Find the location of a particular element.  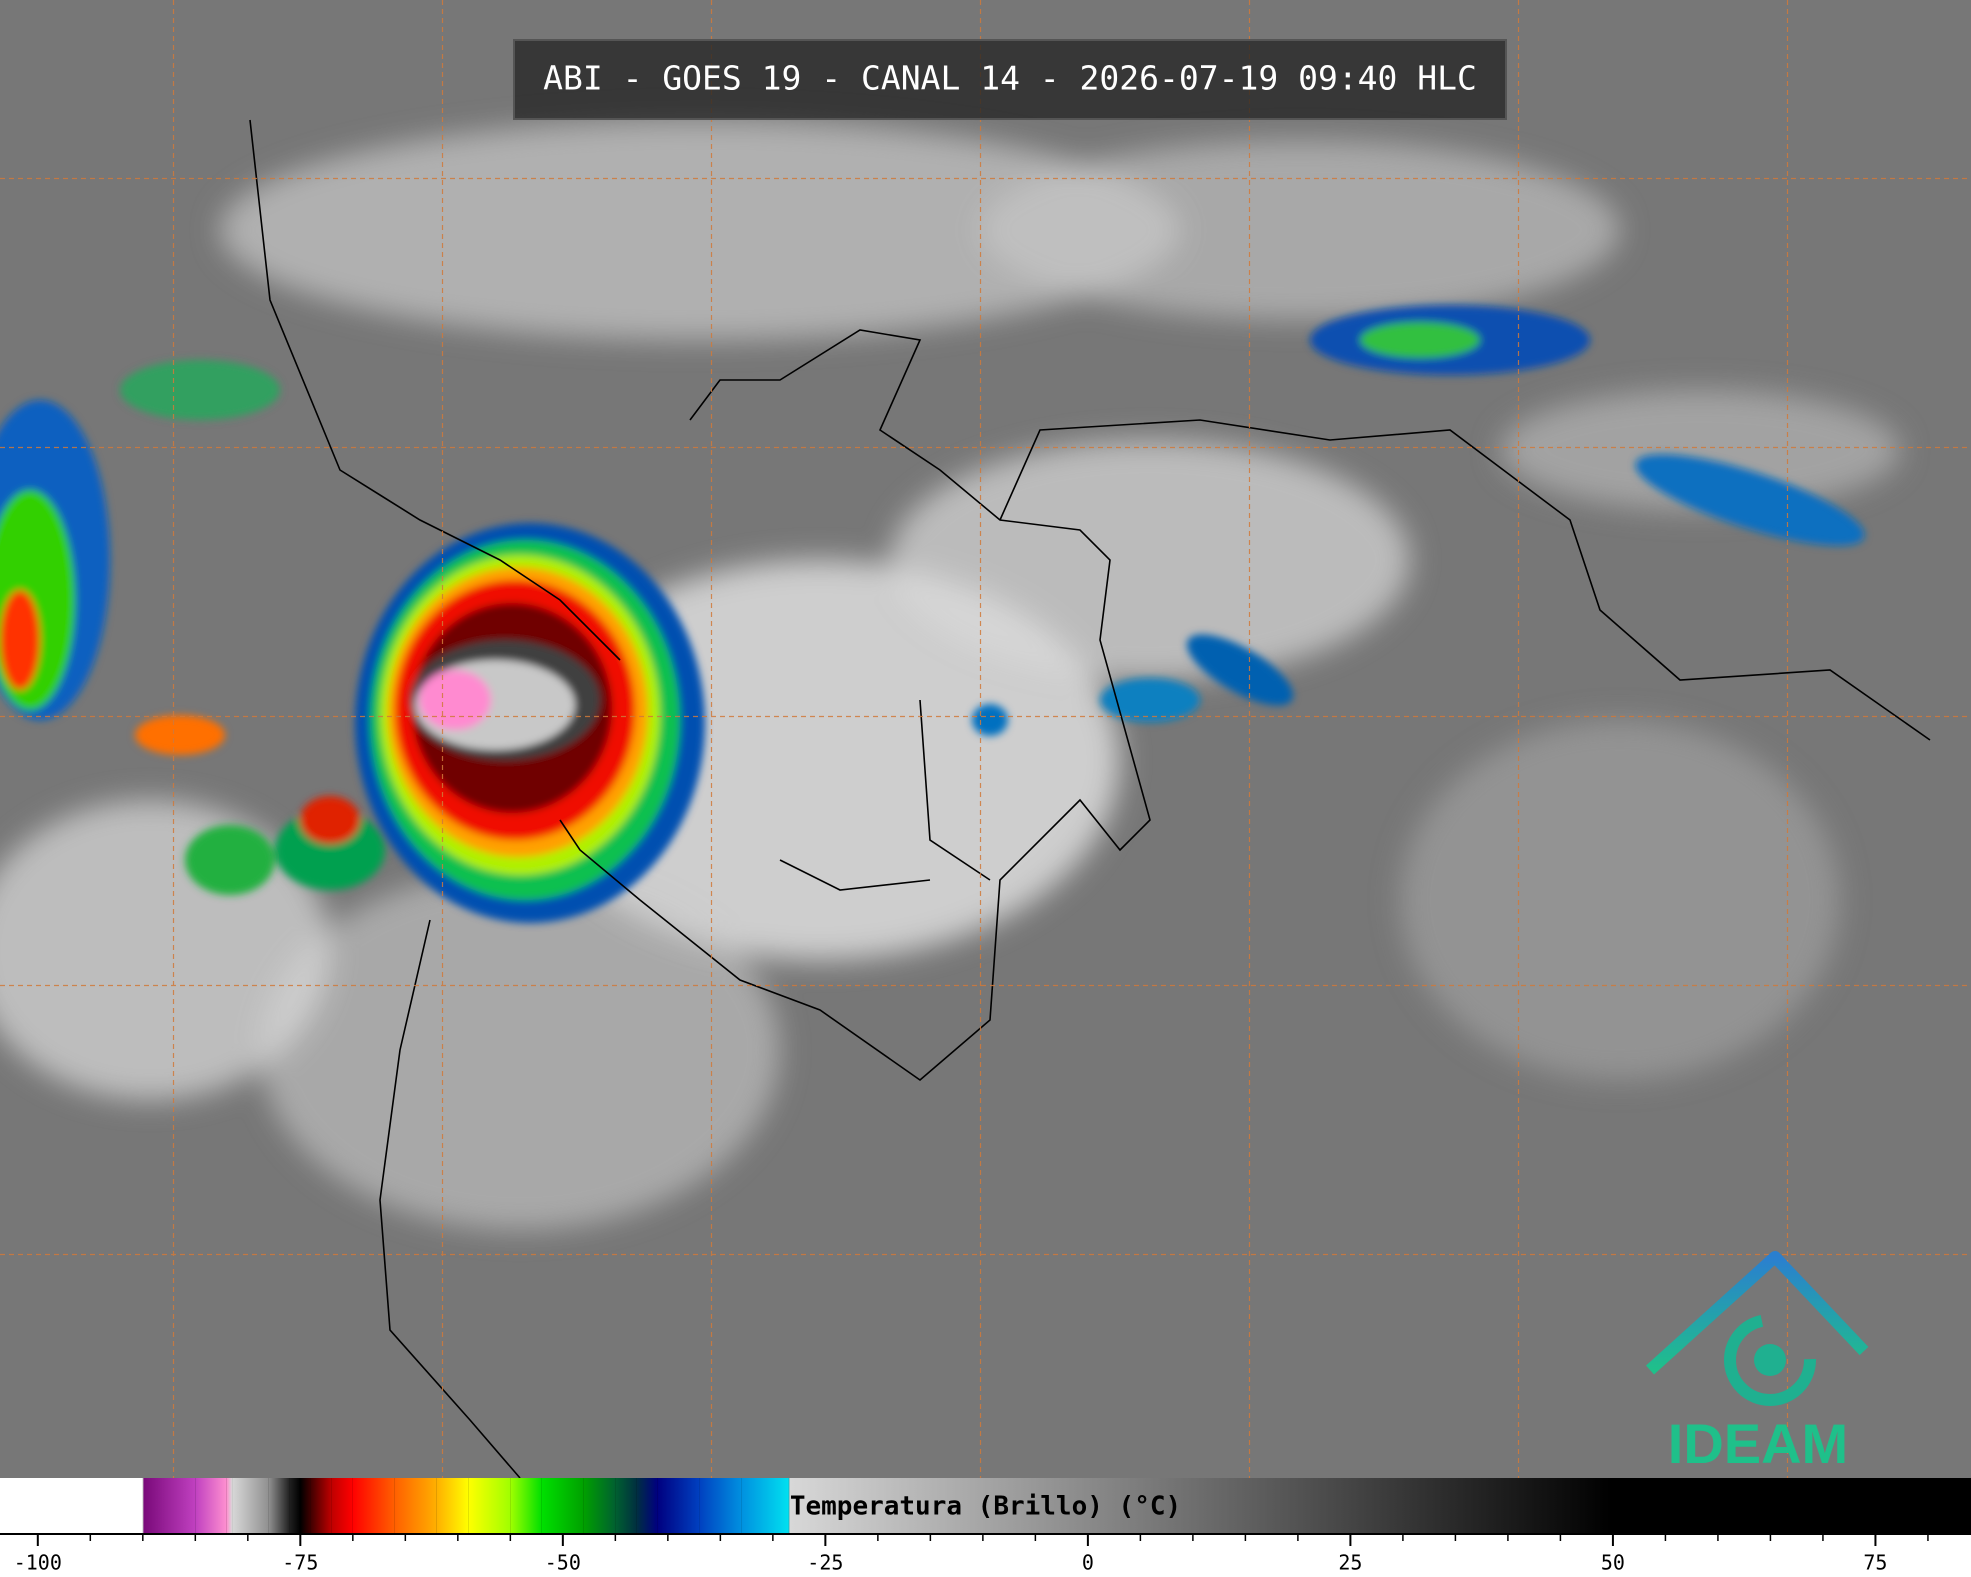

tick-label: 0 is located at coordinates (1088, 1563).